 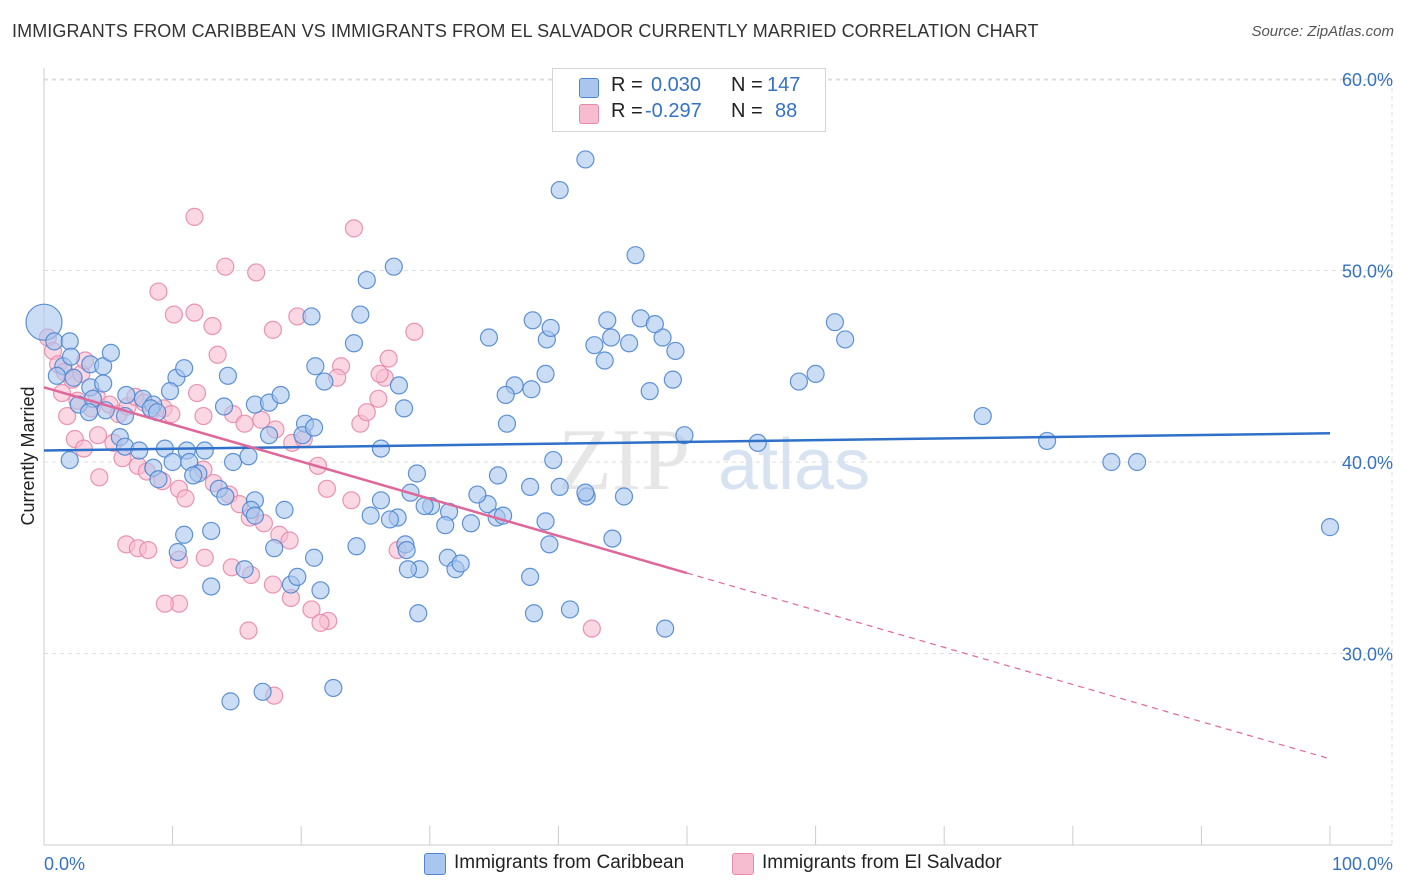 I want to click on caribbean-trend-line, so click(x=687, y=442).